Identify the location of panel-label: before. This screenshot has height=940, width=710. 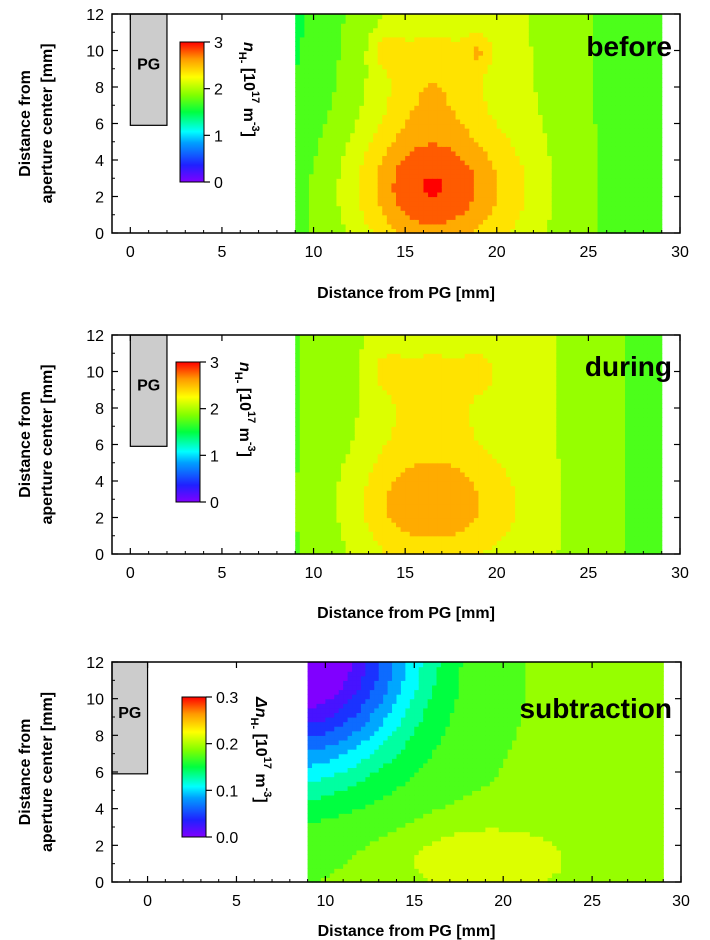
(629, 46).